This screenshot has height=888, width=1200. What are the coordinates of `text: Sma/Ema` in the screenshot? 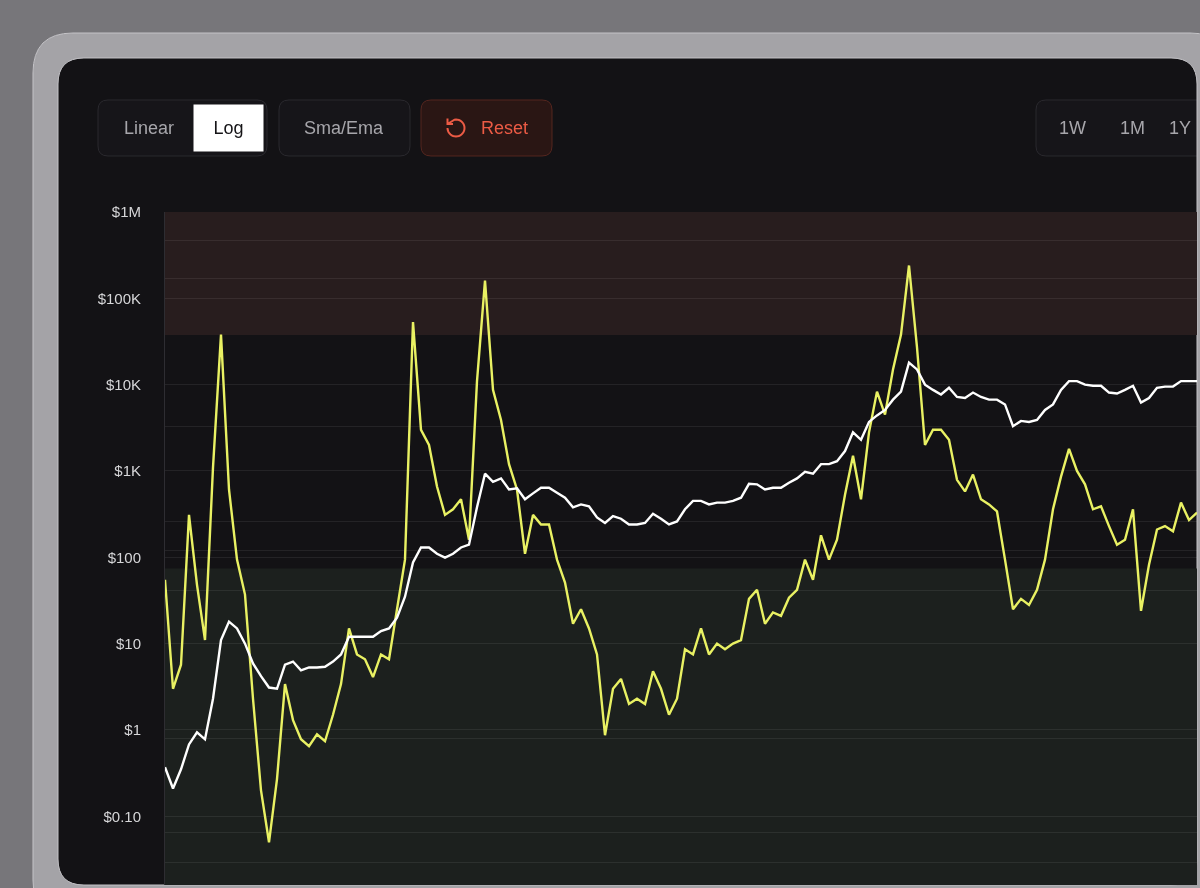 It's located at (344, 128).